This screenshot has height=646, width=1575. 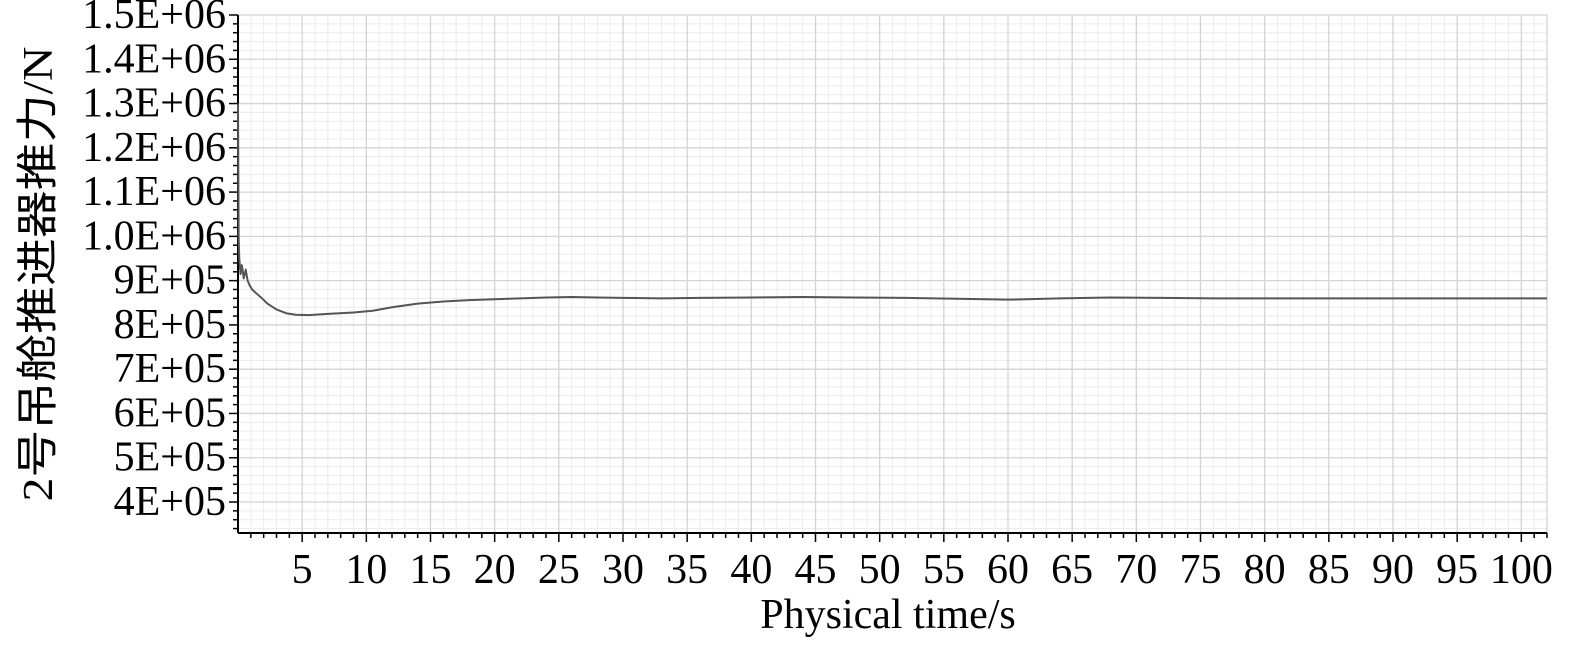 What do you see at coordinates (431, 570) in the screenshot?
I see `x-tick-label: 15` at bounding box center [431, 570].